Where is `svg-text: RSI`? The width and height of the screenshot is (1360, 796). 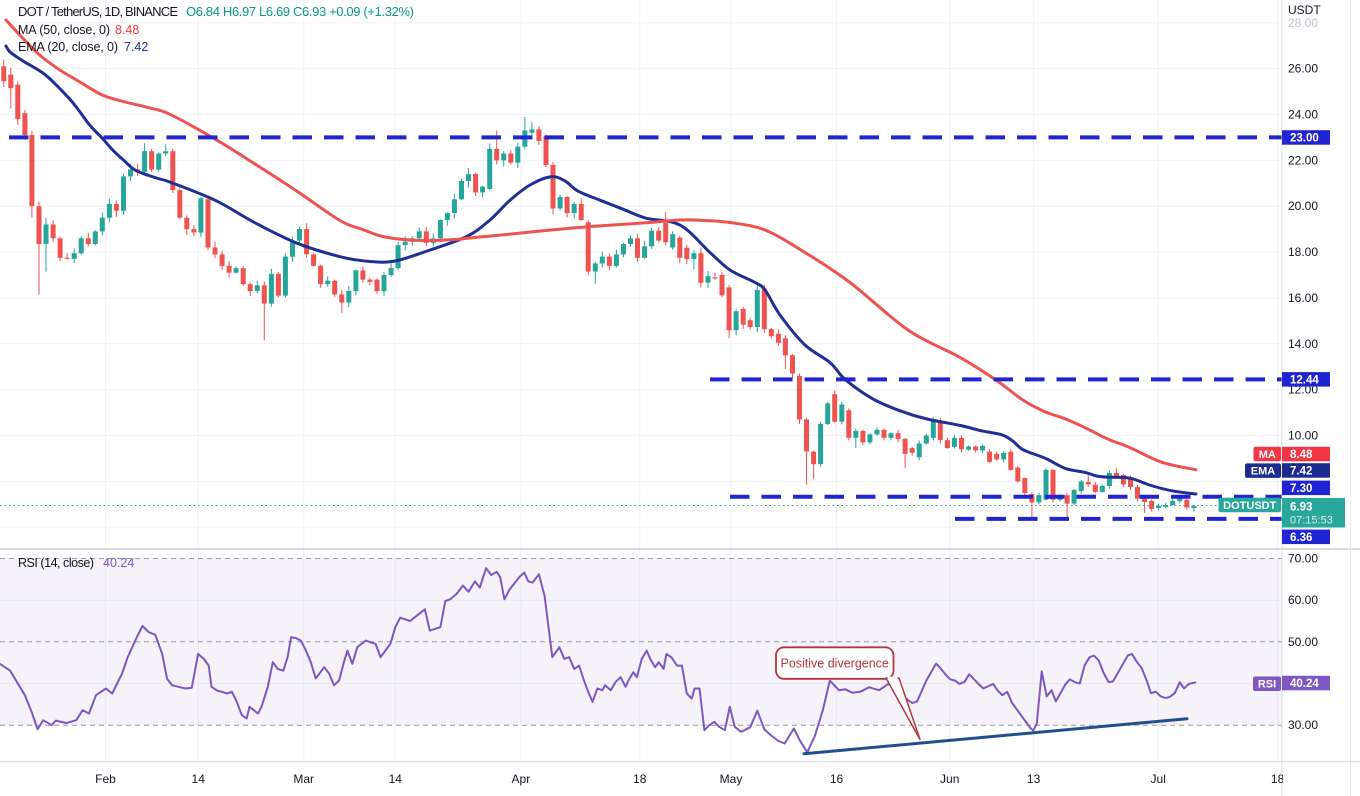
svg-text: RSI is located at coordinates (1267, 685).